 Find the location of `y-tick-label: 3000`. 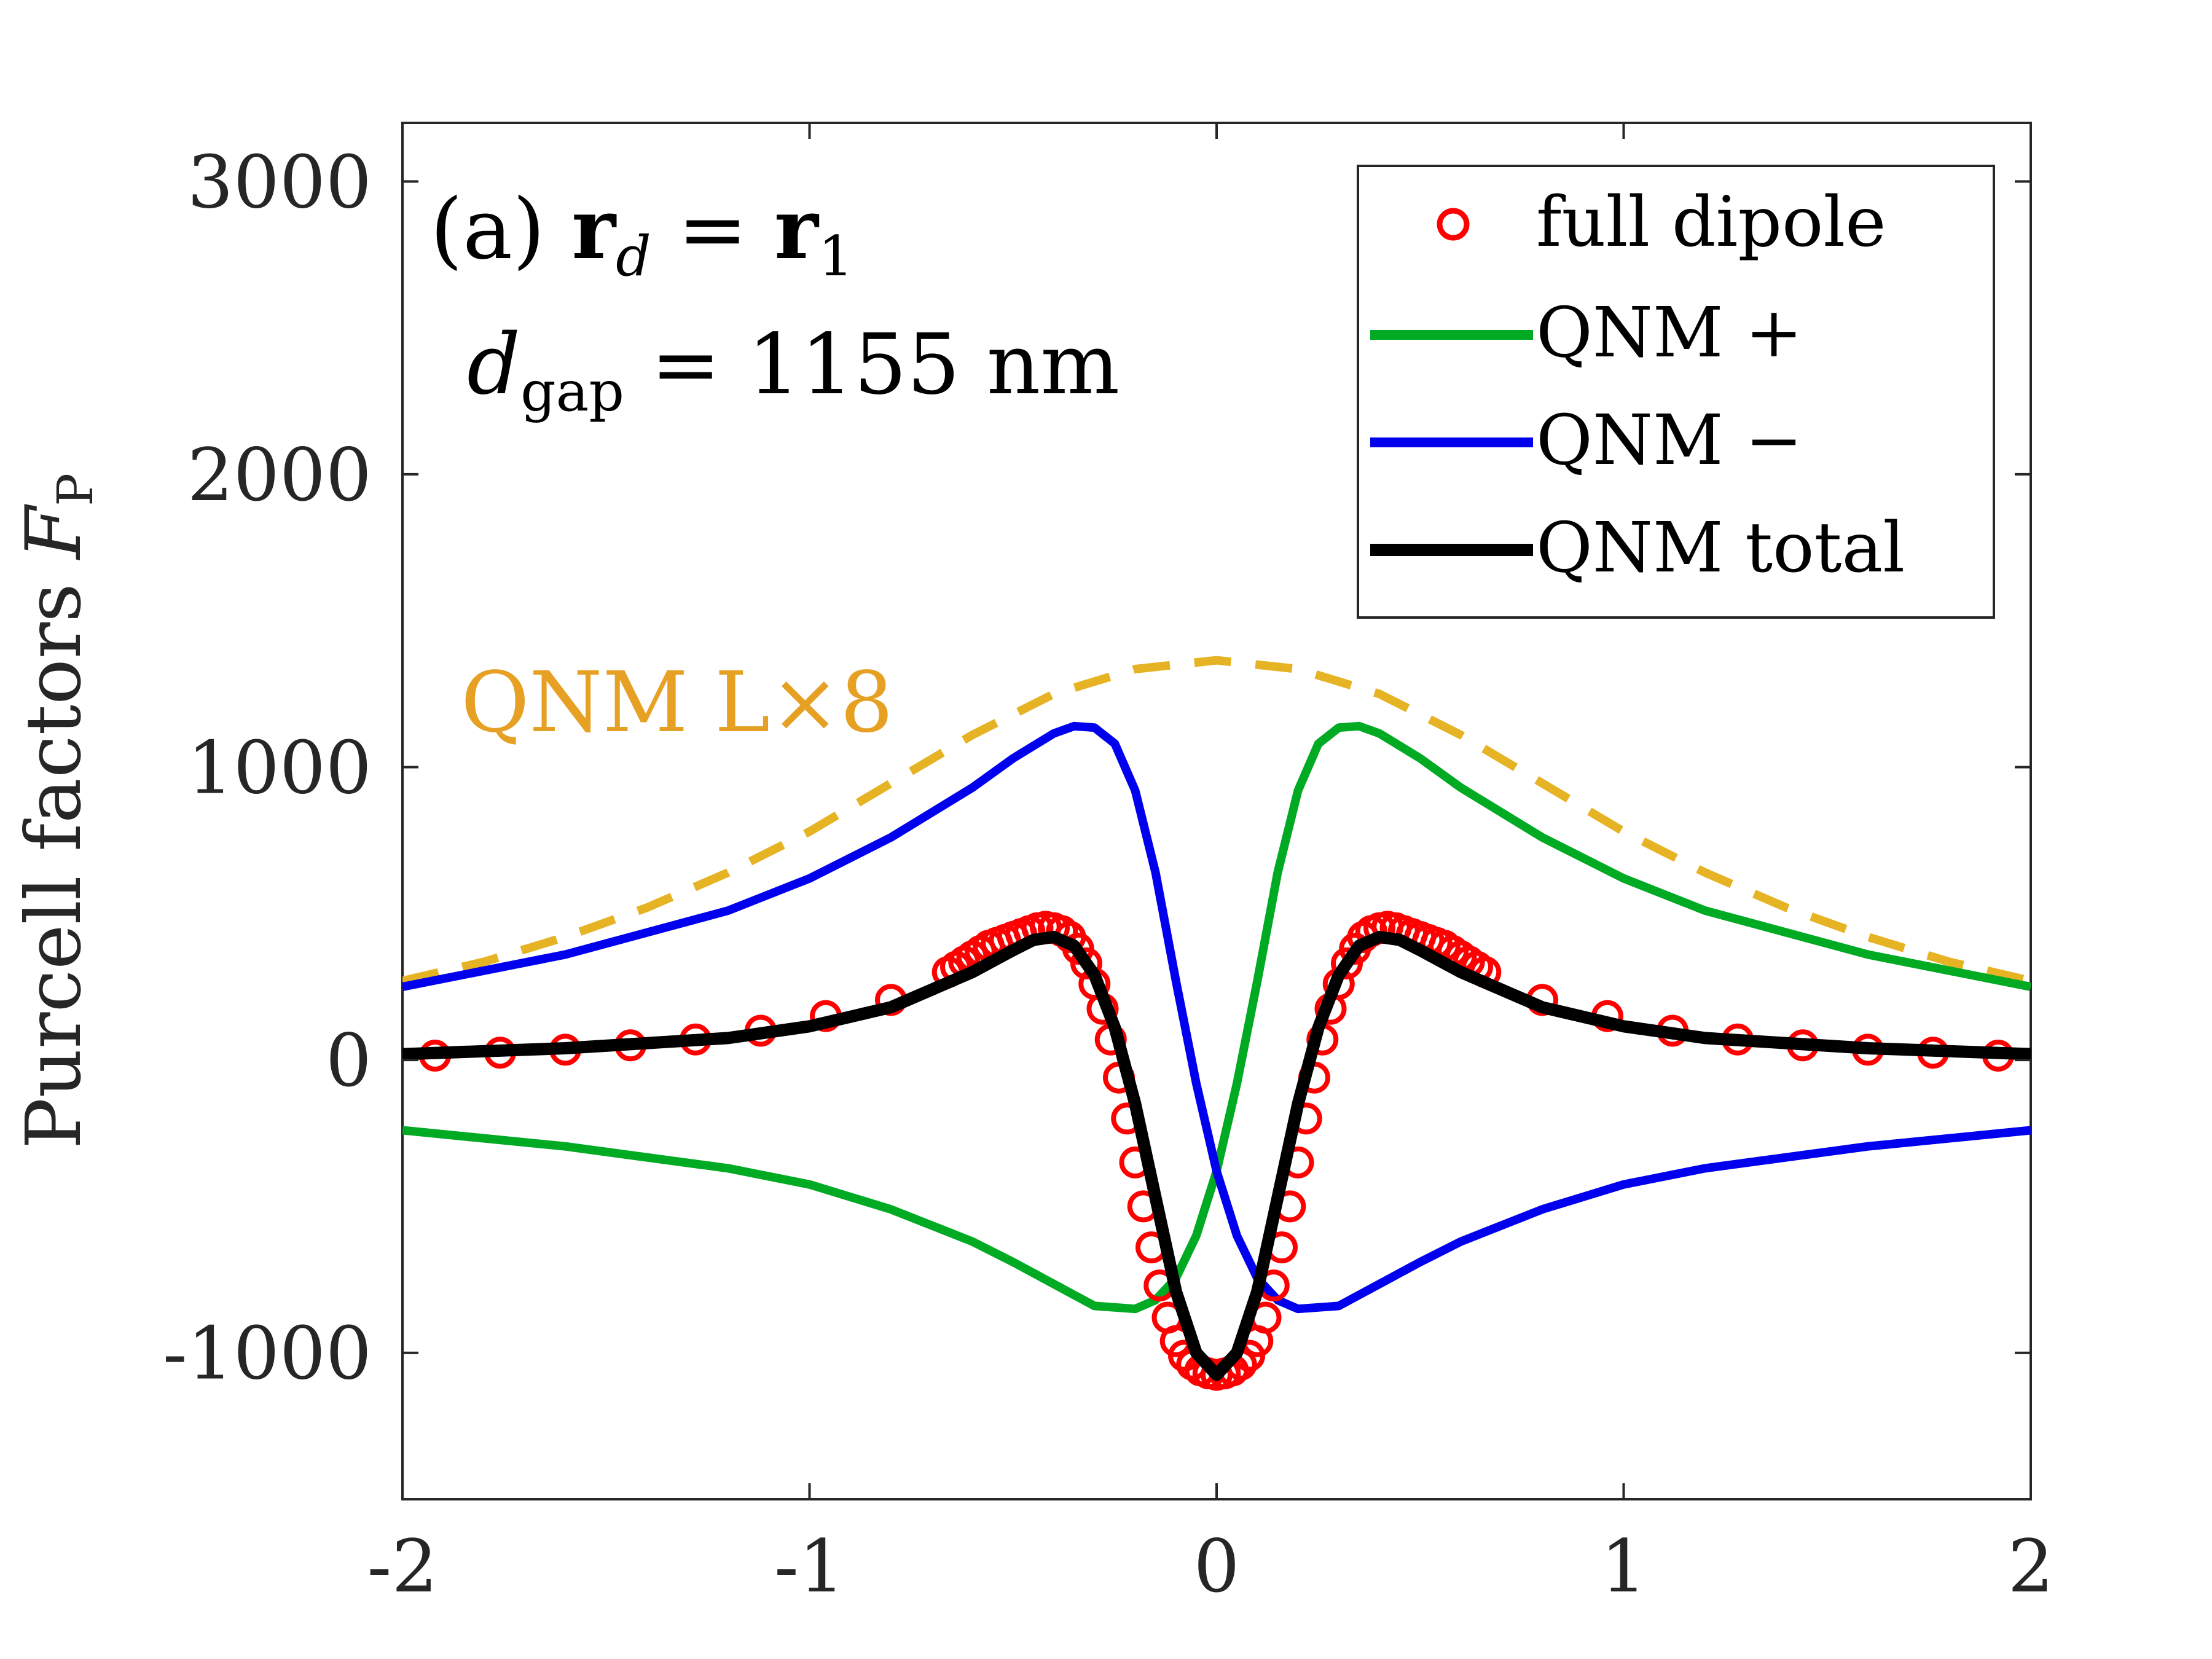

y-tick-label: 3000 is located at coordinates (279, 181).